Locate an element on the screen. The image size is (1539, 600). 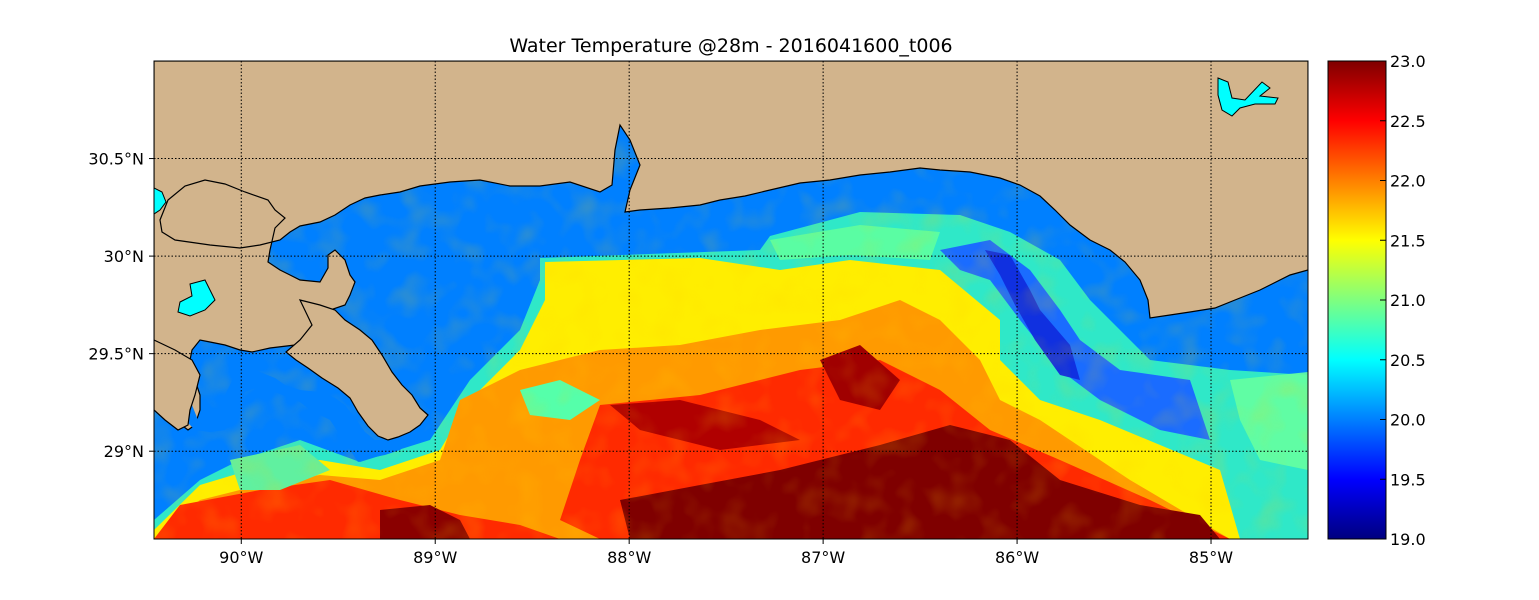
lake-northeast is located at coordinates (1248, 97).